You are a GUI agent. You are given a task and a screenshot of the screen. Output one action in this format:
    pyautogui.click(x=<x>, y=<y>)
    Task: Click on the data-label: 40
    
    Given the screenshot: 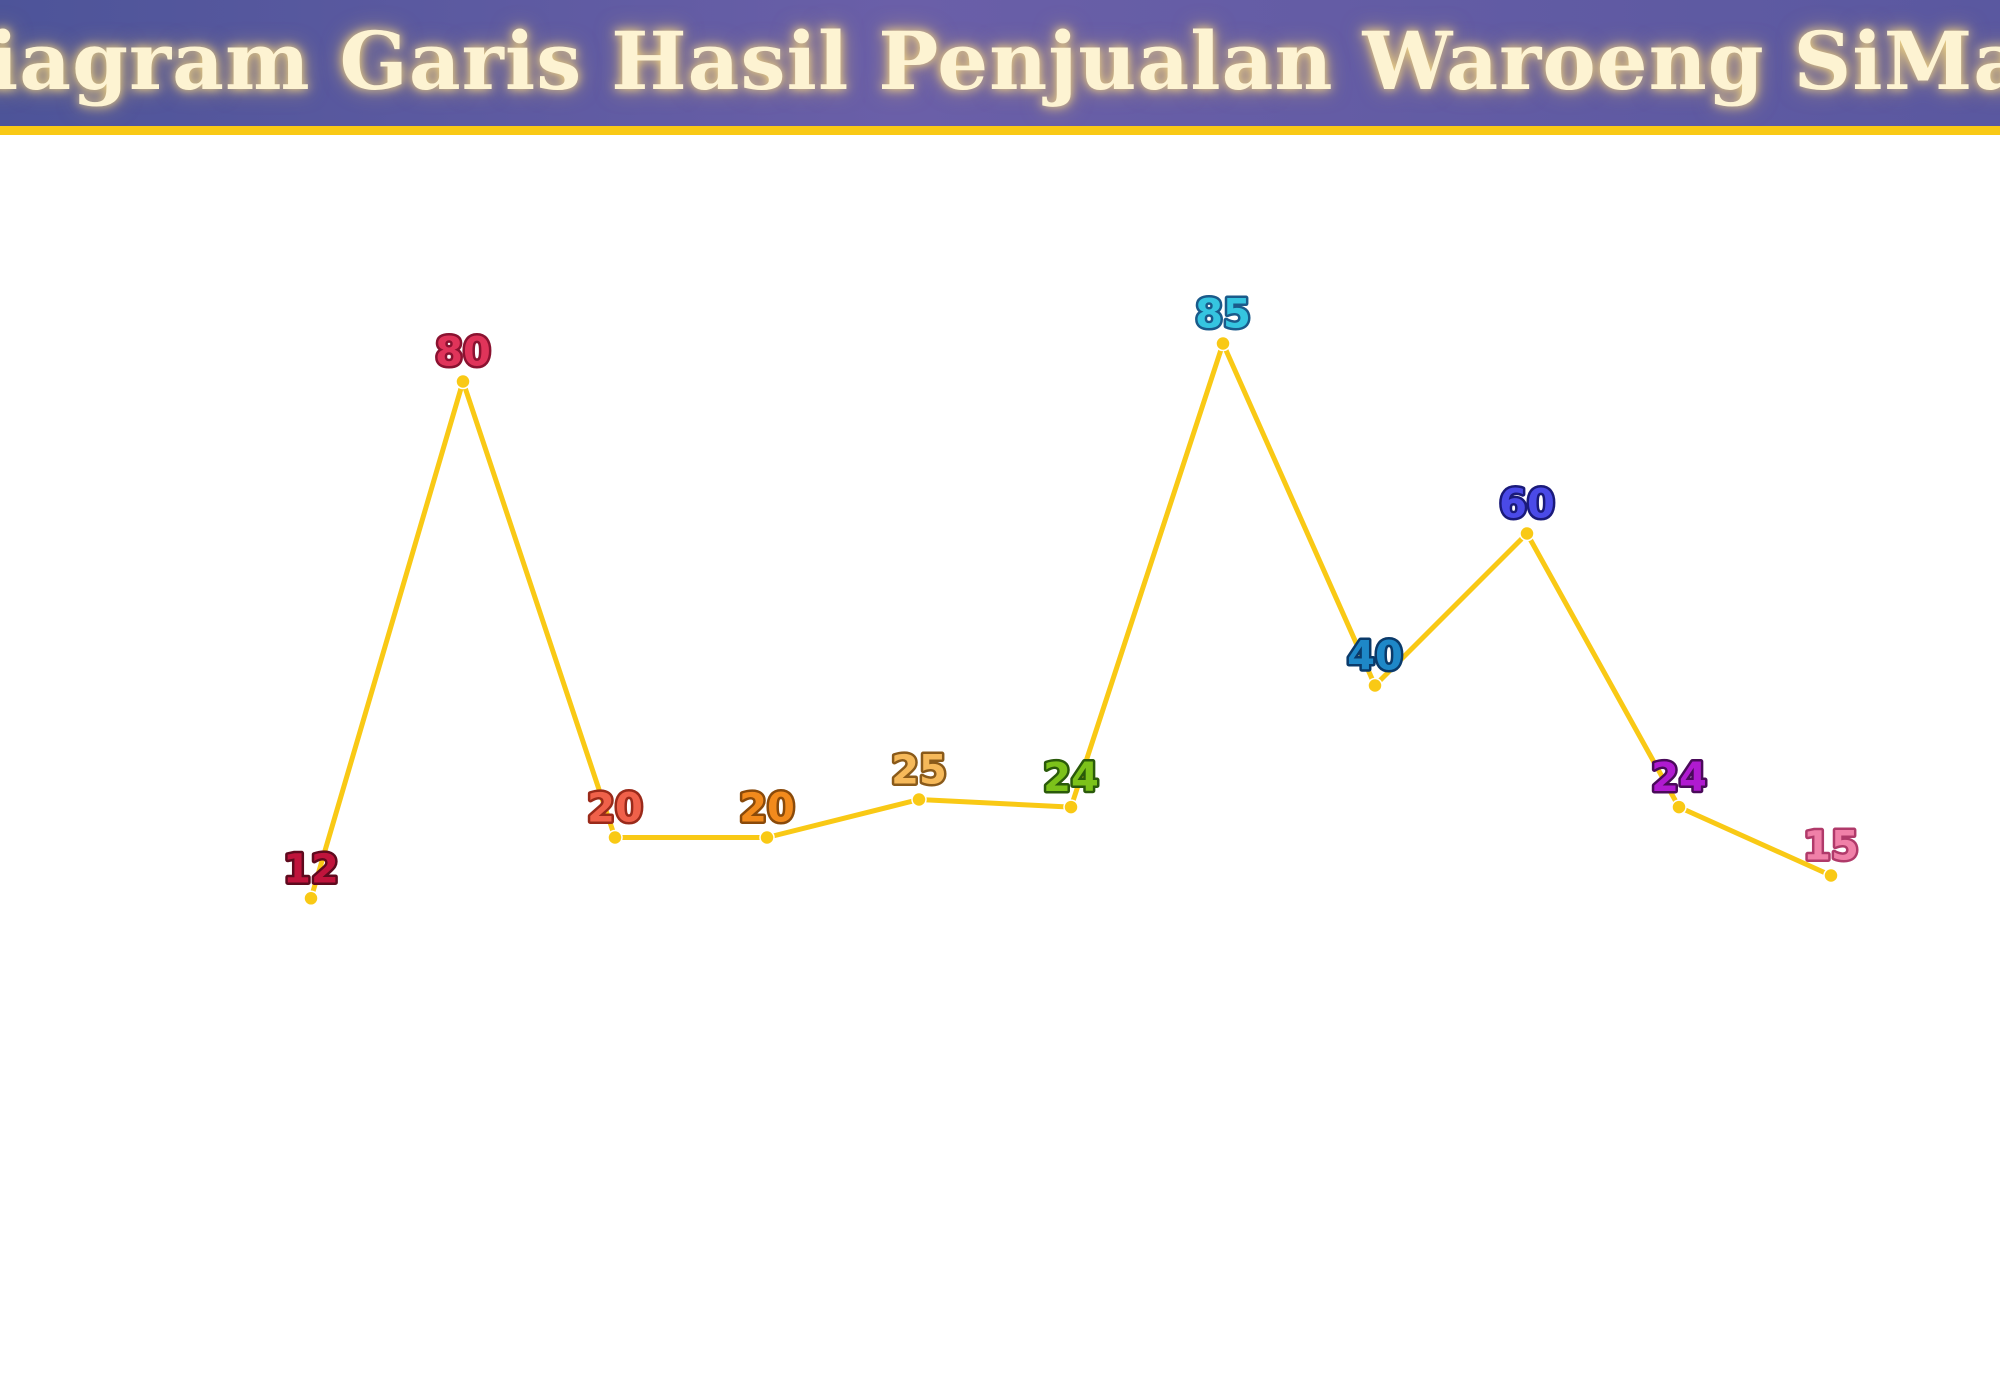 What is the action you would take?
    pyautogui.click(x=1375, y=657)
    